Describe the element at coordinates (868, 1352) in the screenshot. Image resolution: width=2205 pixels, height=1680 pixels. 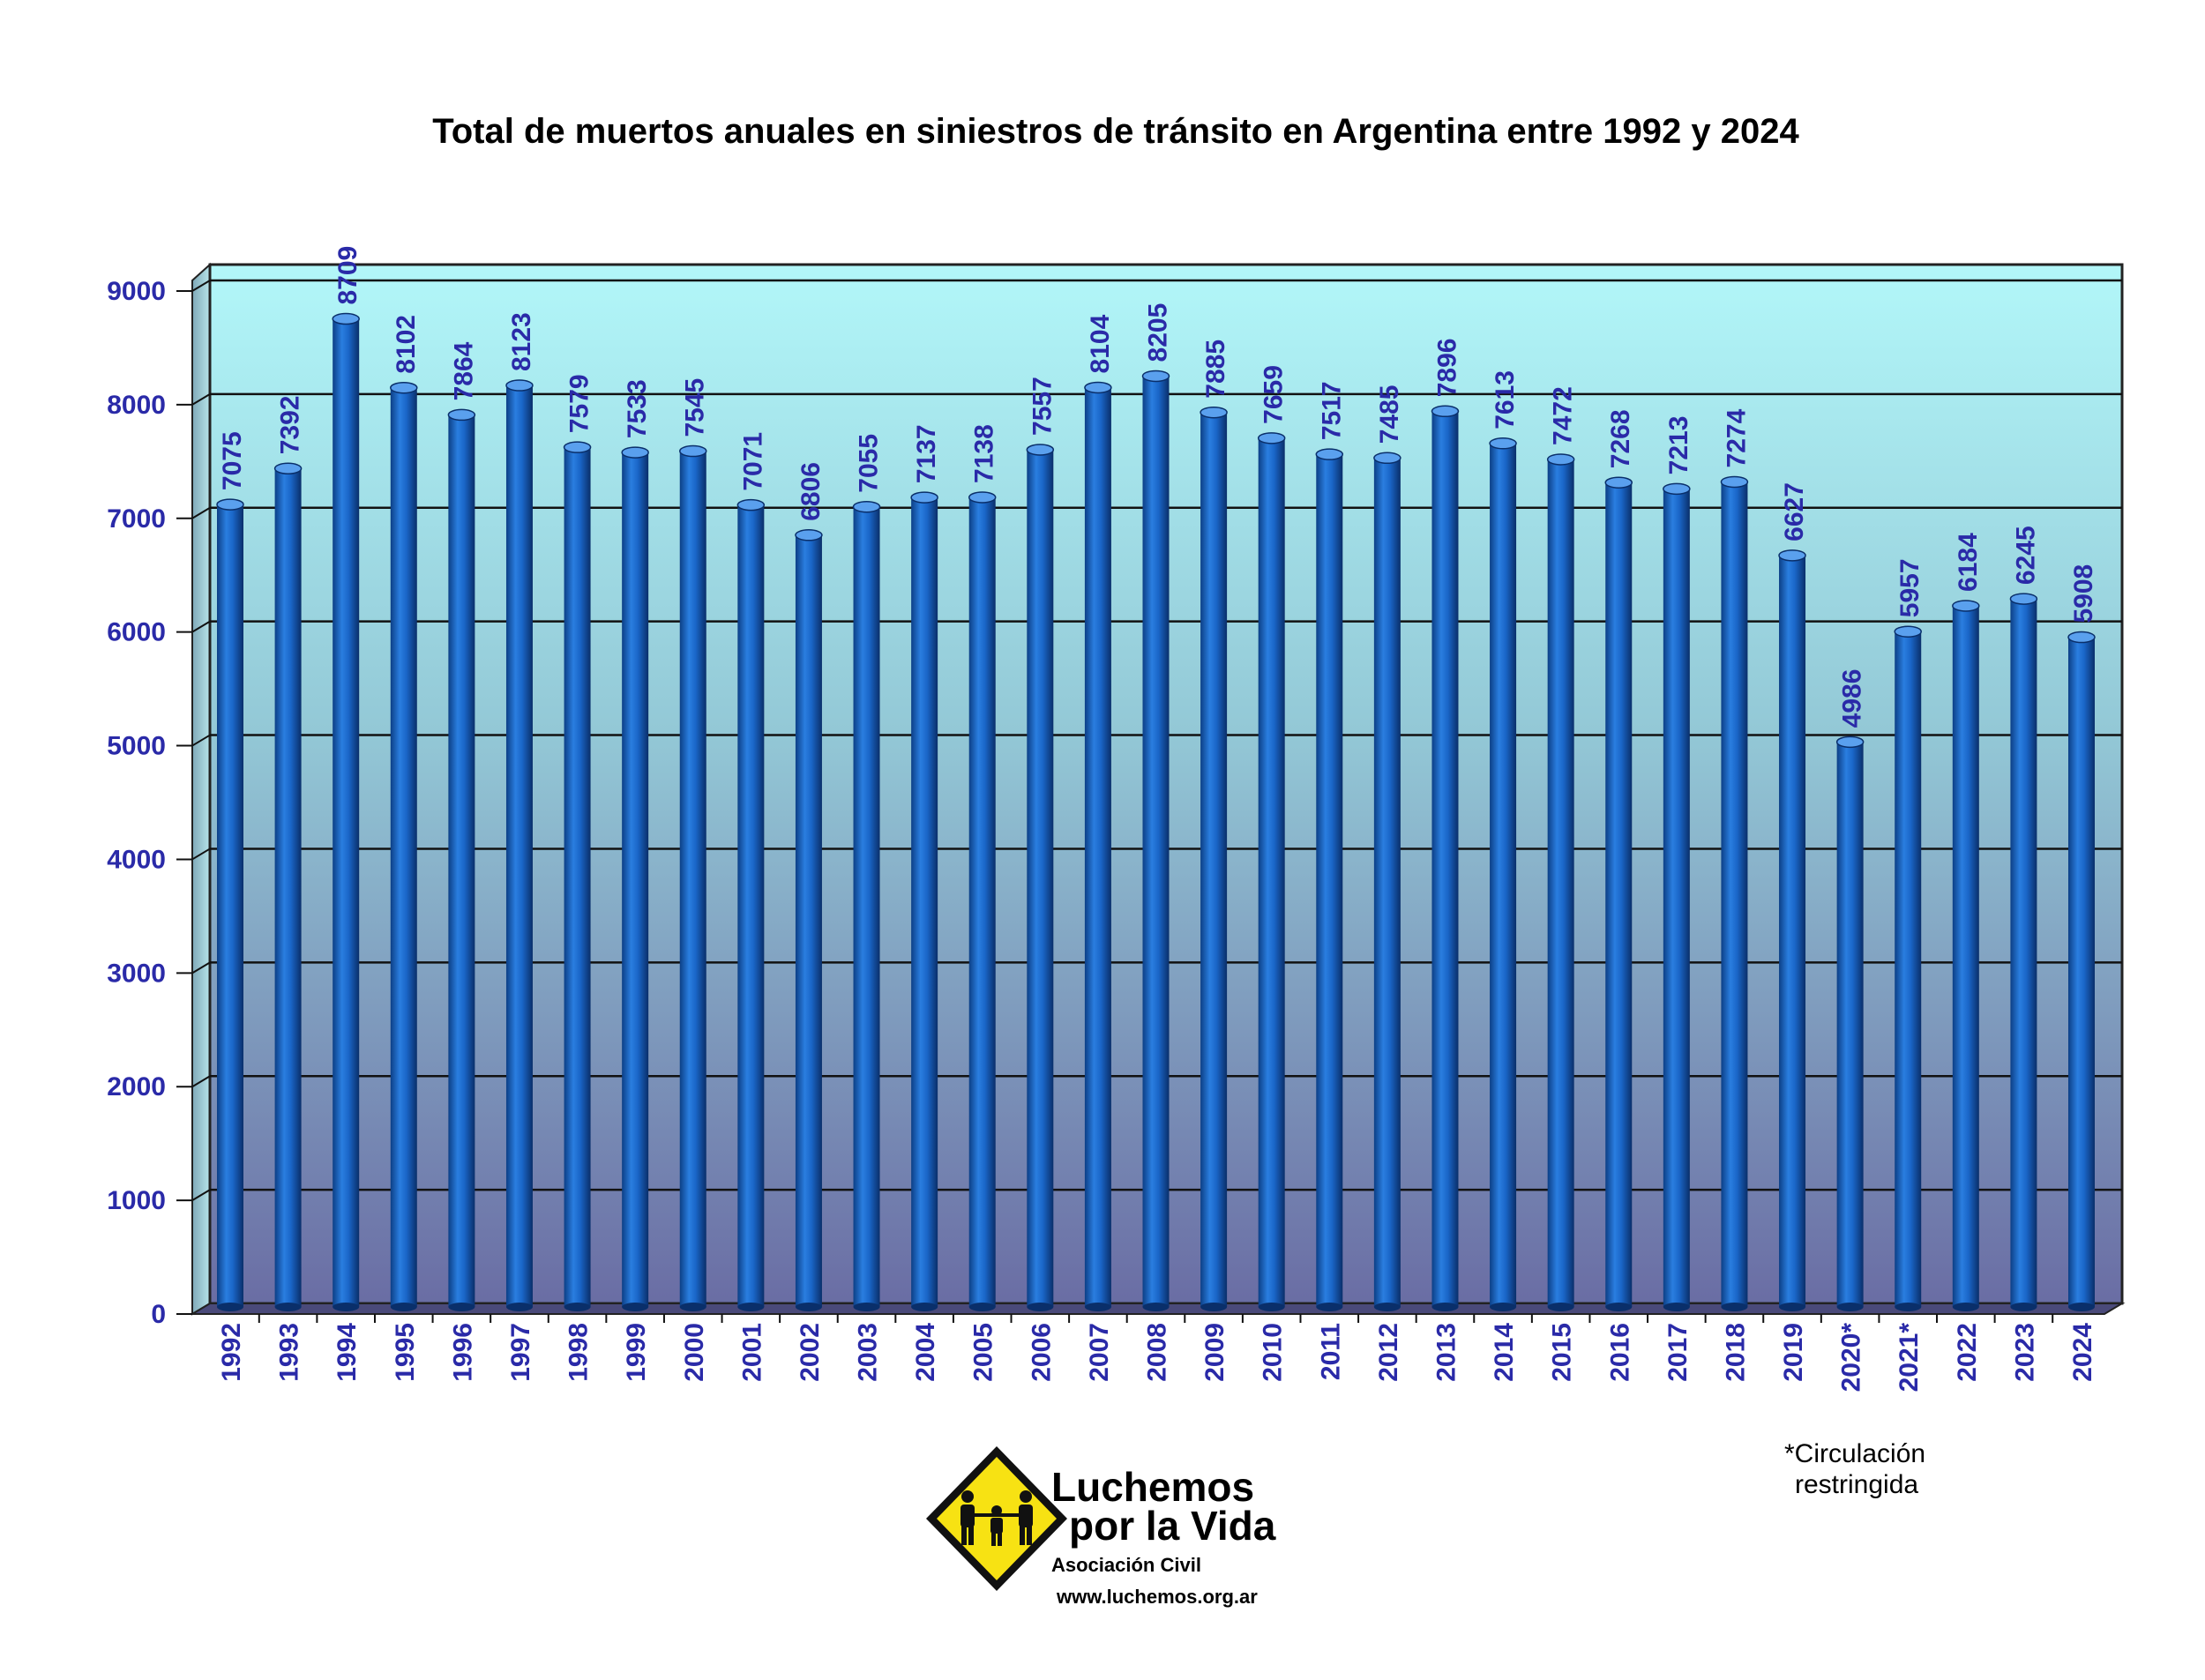
I see `x-tick-label: 2003` at that location.